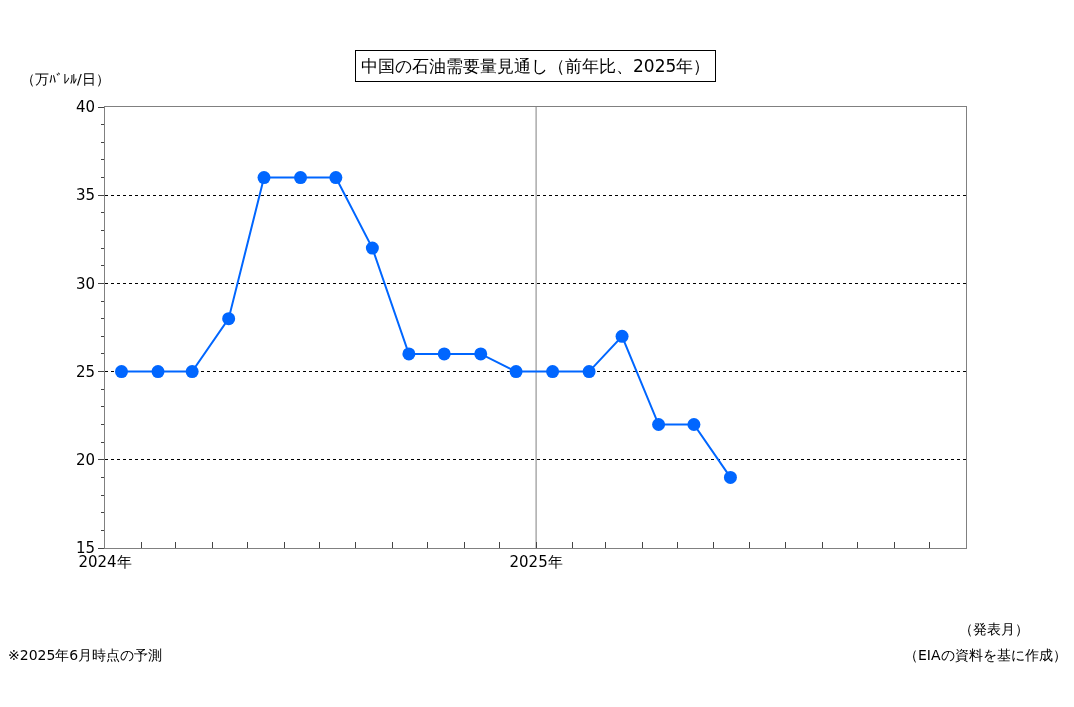  I want to click on y-tick-label: 30, so click(85, 283).